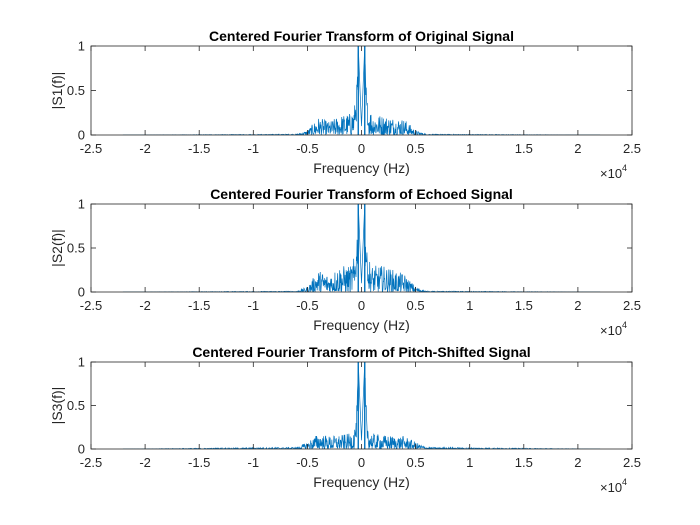  What do you see at coordinates (57, 406) in the screenshot?
I see `y-axis-label: |S3(f)|` at bounding box center [57, 406].